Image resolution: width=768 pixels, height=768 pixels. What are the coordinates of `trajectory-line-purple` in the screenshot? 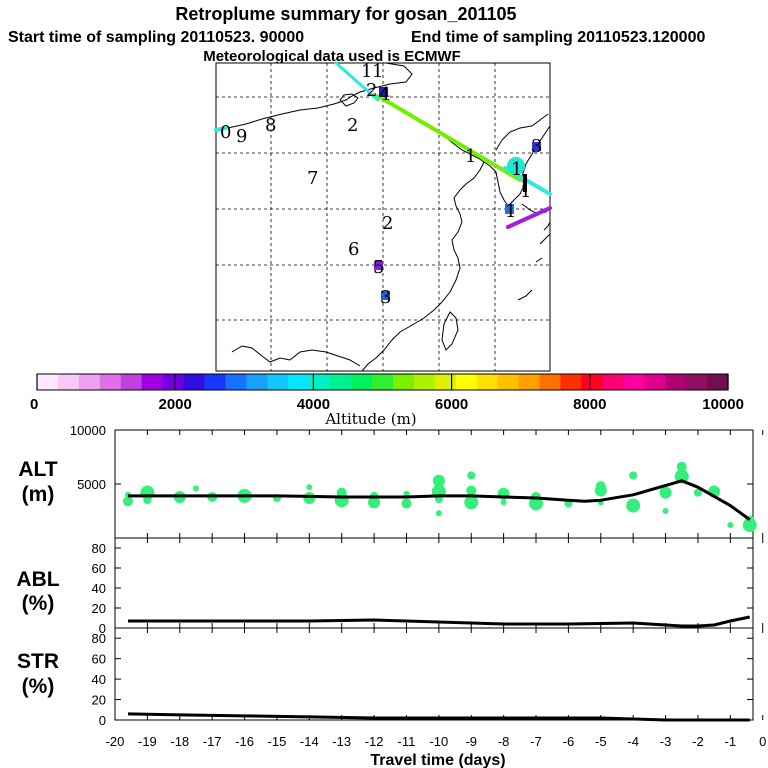 It's located at (529, 217).